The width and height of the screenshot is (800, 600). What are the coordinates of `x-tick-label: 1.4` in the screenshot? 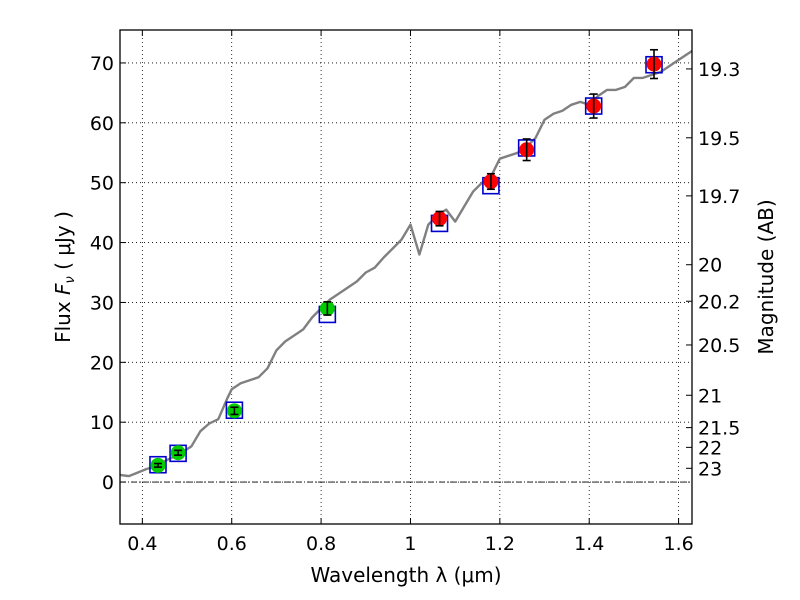 It's located at (589, 544).